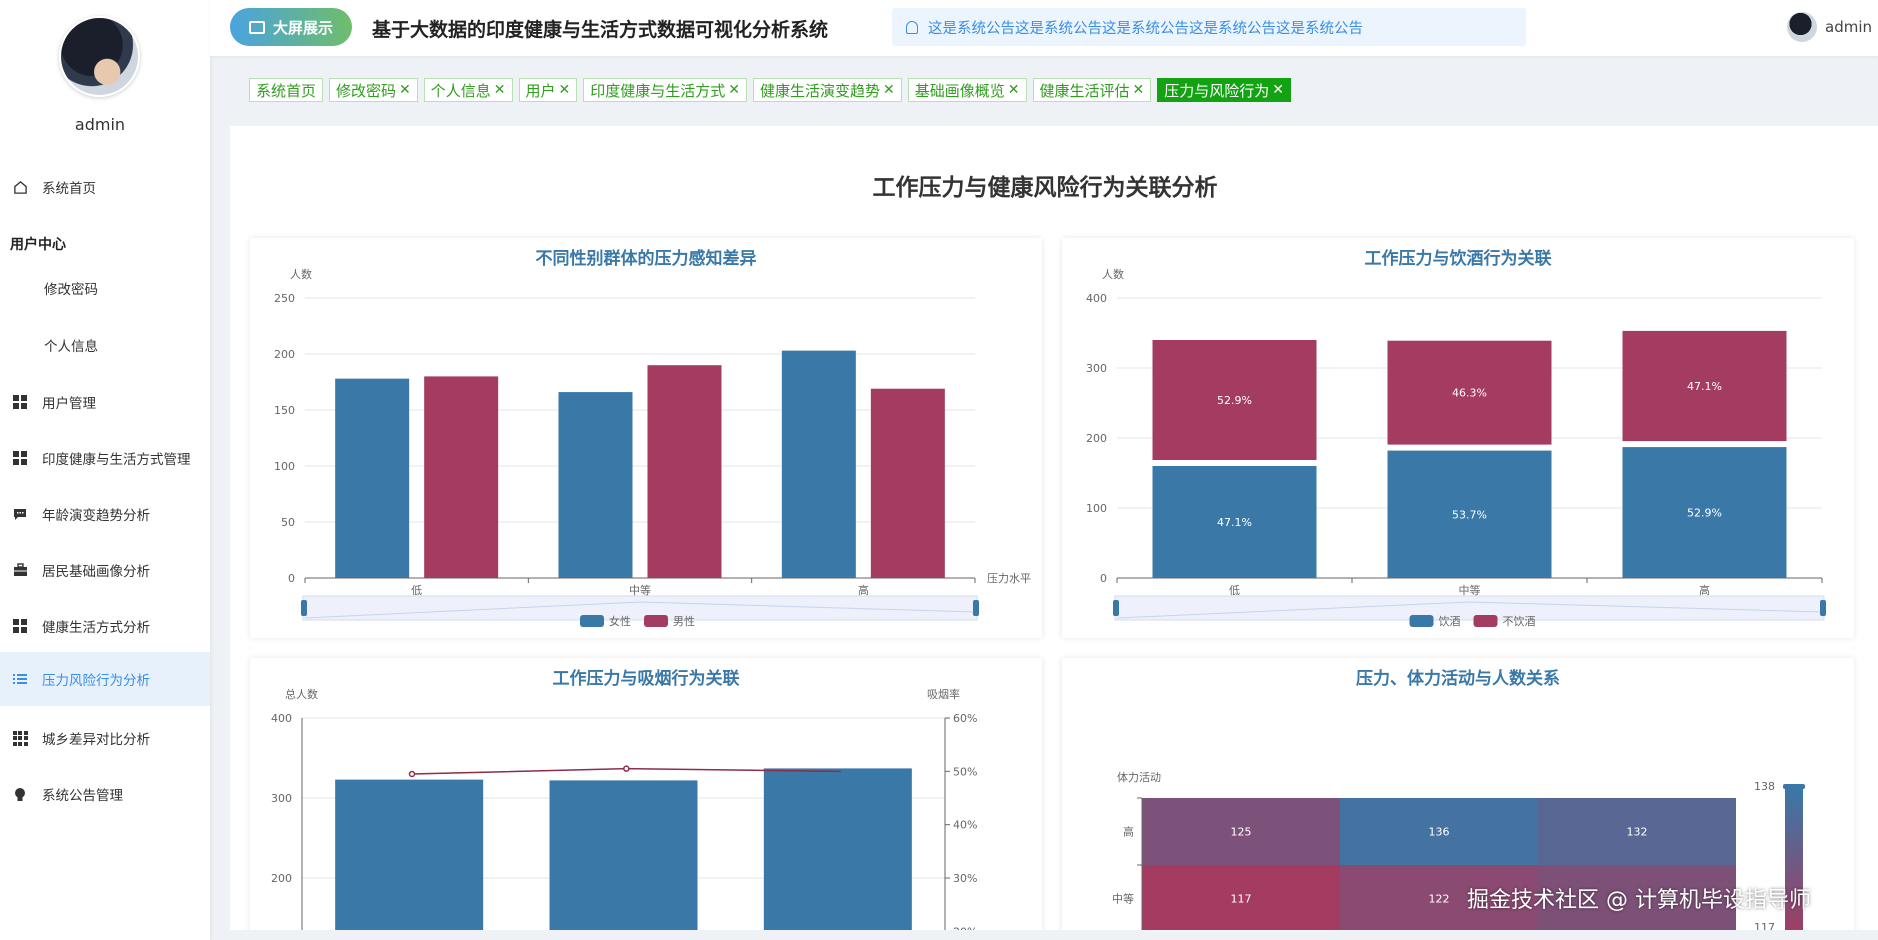  I want to click on y2-tick-label: 20%, so click(965, 927).